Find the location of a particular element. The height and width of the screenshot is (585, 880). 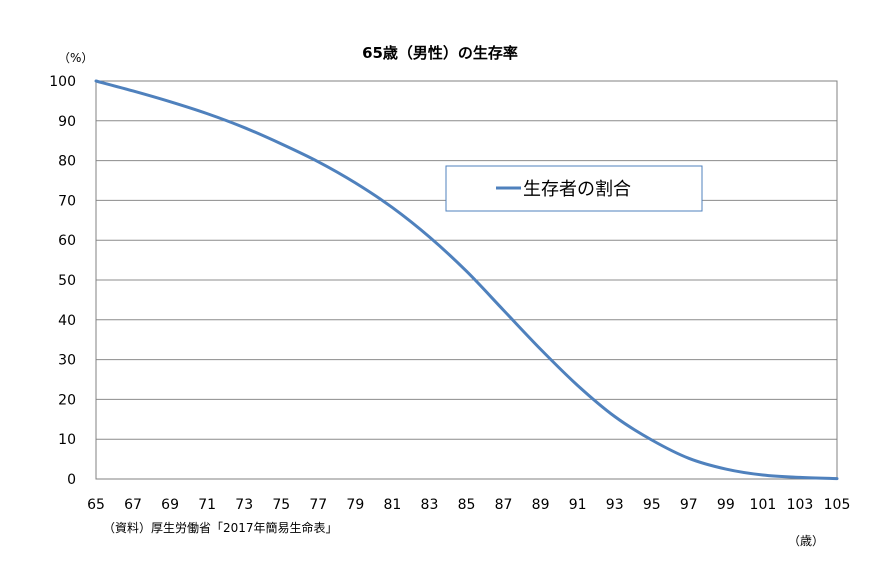

x-tick-label: 67 is located at coordinates (133, 505).